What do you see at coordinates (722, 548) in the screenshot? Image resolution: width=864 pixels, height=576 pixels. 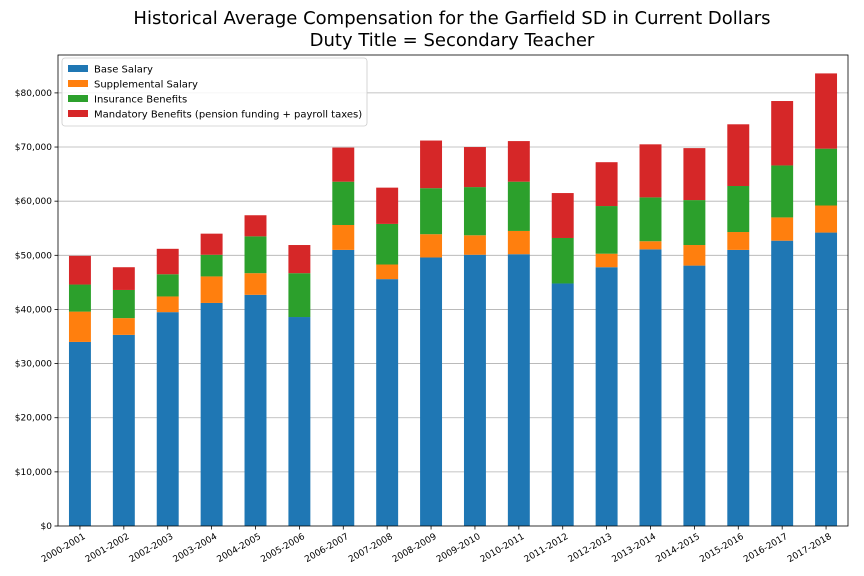 I see `x-tick-label: 2015-2016` at bounding box center [722, 548].